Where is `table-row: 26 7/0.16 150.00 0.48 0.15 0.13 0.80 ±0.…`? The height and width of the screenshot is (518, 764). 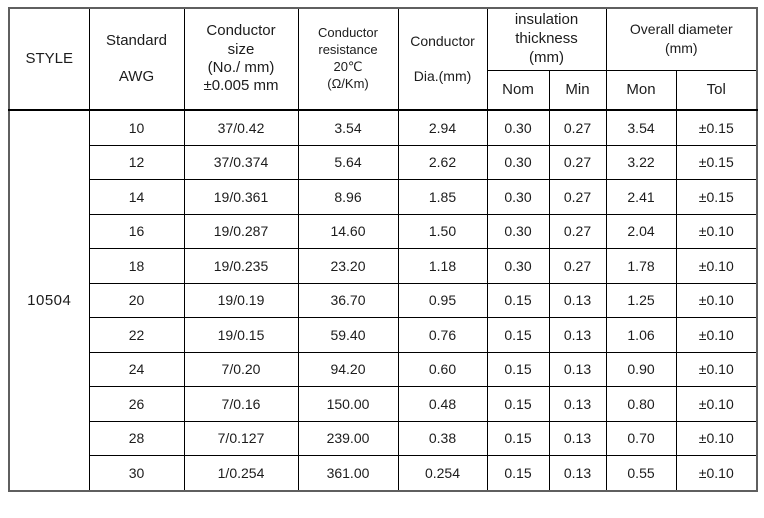
table-row: 26 7/0.16 150.00 0.48 0.15 0.13 0.80 ±0.… is located at coordinates (383, 404).